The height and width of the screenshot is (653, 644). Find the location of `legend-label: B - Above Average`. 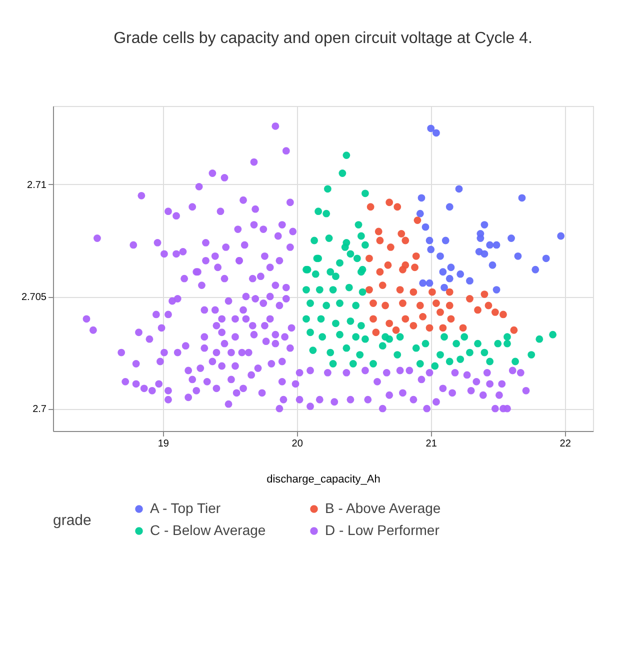

legend-label: B - Above Average is located at coordinates (383, 508).